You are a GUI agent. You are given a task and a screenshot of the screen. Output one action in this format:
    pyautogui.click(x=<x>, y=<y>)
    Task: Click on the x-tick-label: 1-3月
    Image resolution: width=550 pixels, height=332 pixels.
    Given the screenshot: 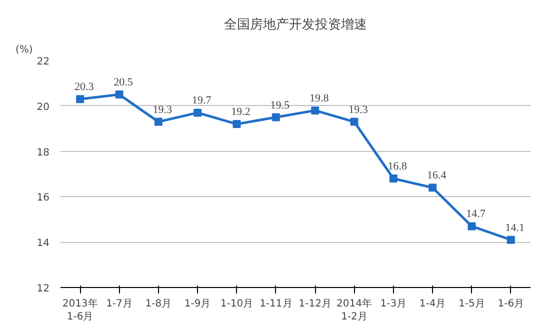 What is the action you would take?
    pyautogui.click(x=393, y=304)
    